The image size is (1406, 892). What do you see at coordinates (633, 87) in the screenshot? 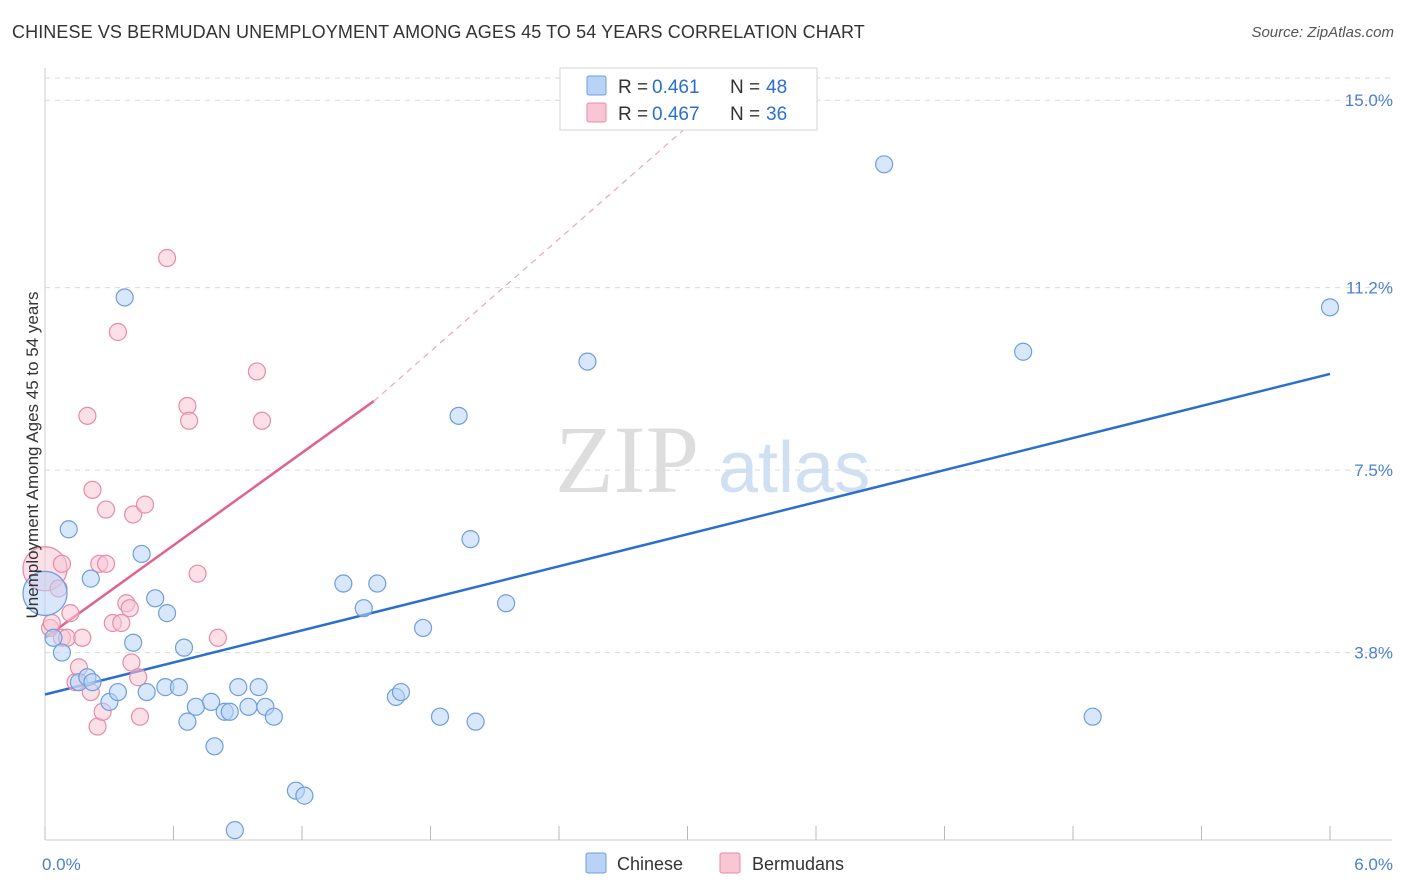
I see `chinese-r-label: R =` at bounding box center [633, 87].